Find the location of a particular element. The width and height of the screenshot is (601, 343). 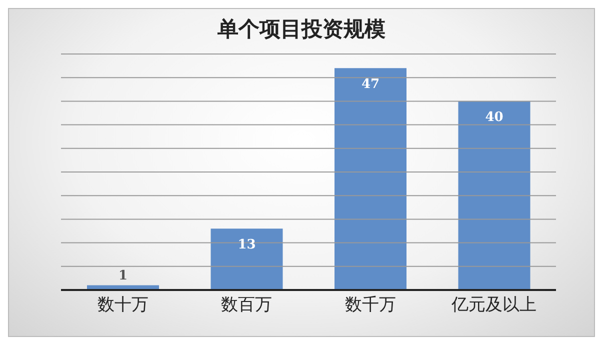

x-tick-label: 亿元及以上 is located at coordinates (493, 305).